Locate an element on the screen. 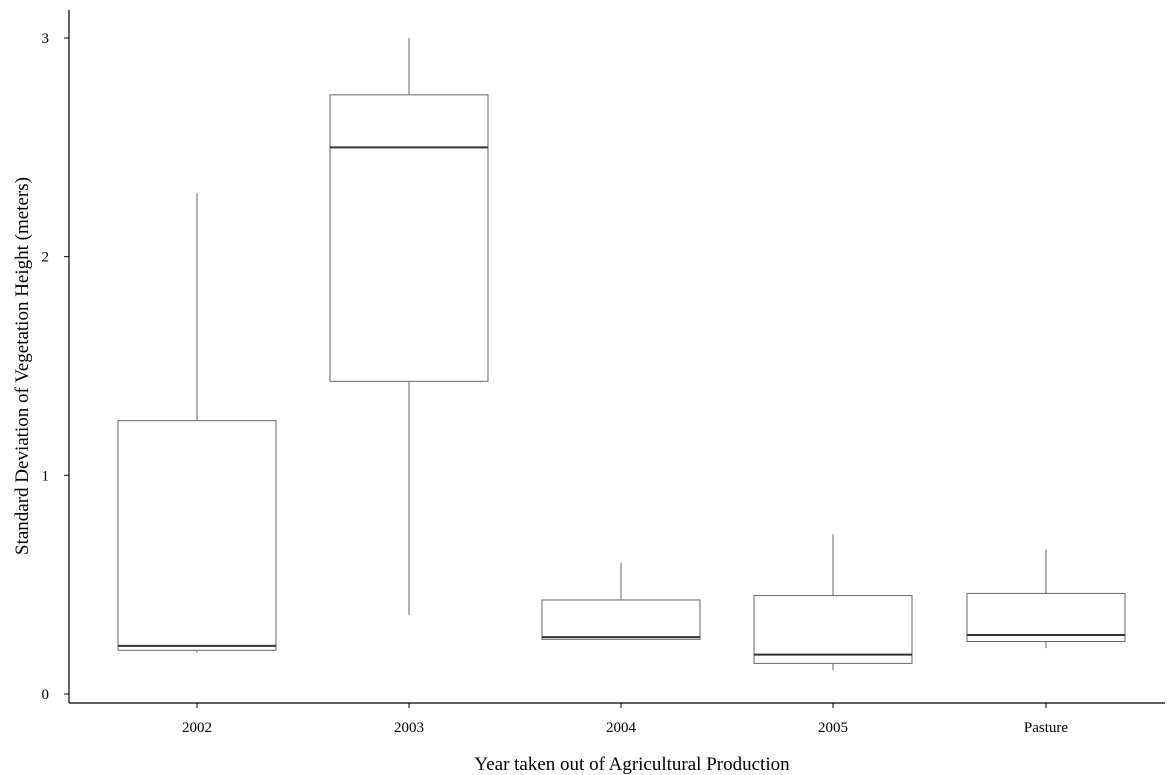 Image resolution: width=1167 pixels, height=775 pixels. box-2002 is located at coordinates (197, 423).